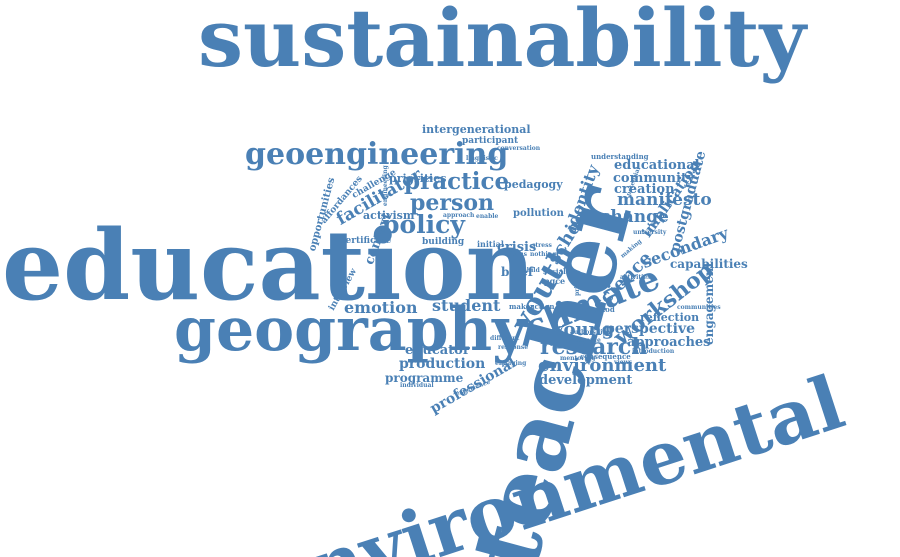  I want to click on word-cloud-word: emotion, so click(381, 307).